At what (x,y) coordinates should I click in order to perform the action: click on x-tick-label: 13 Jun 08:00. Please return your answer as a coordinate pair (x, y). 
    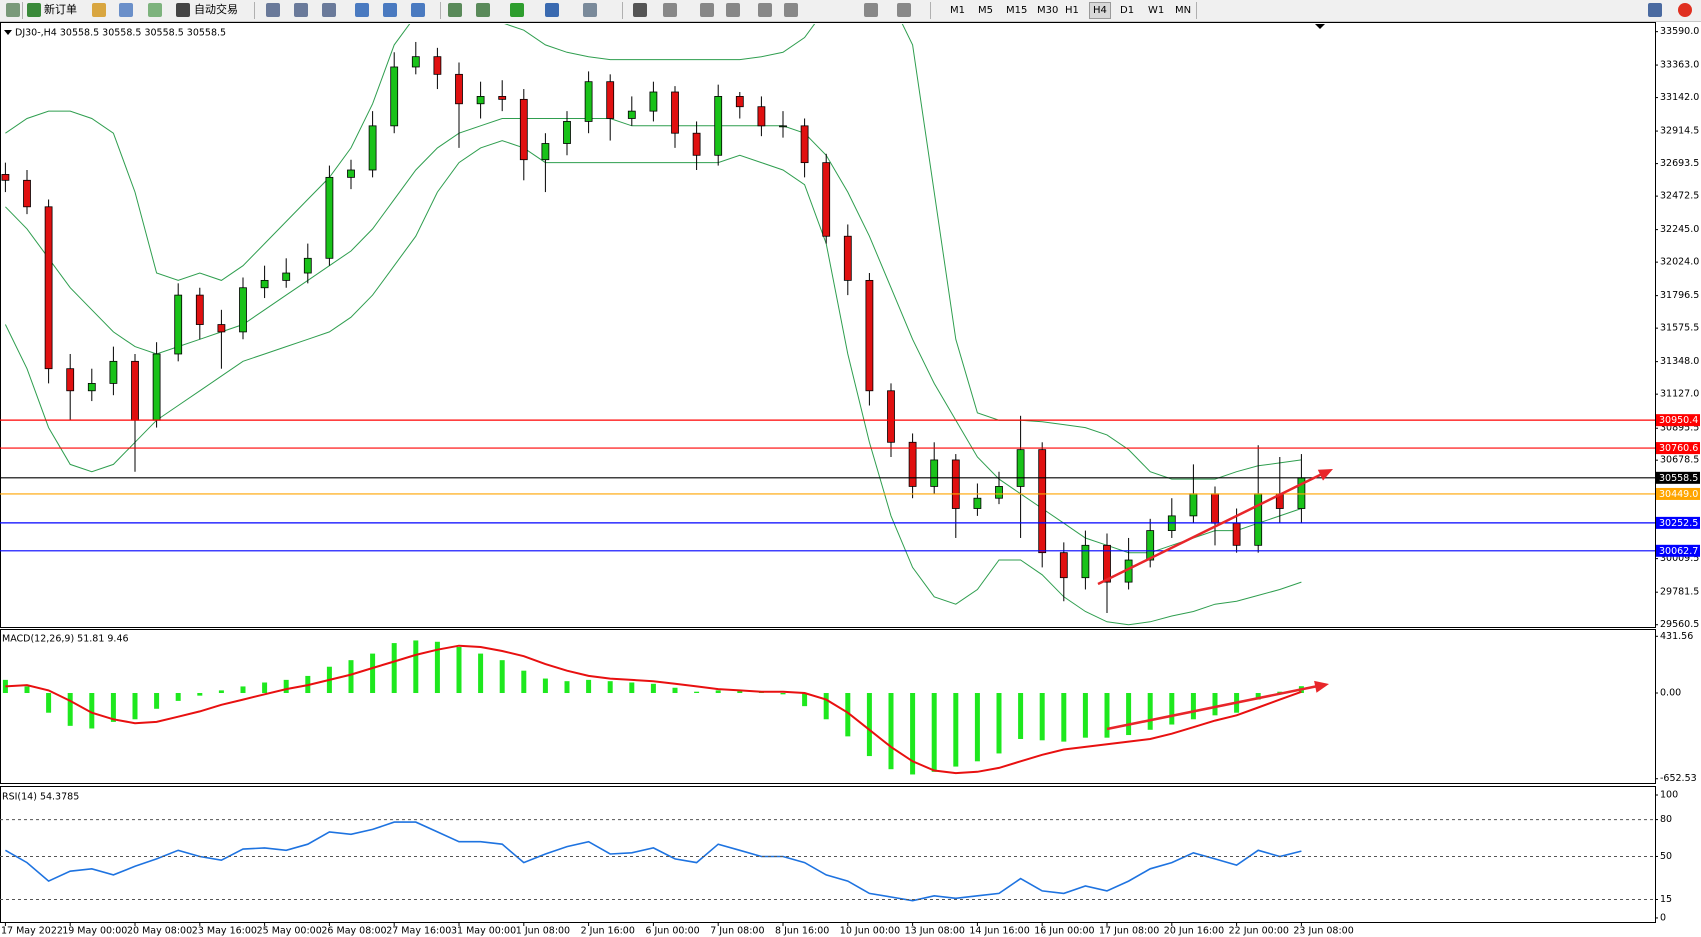
    Looking at the image, I should click on (935, 931).